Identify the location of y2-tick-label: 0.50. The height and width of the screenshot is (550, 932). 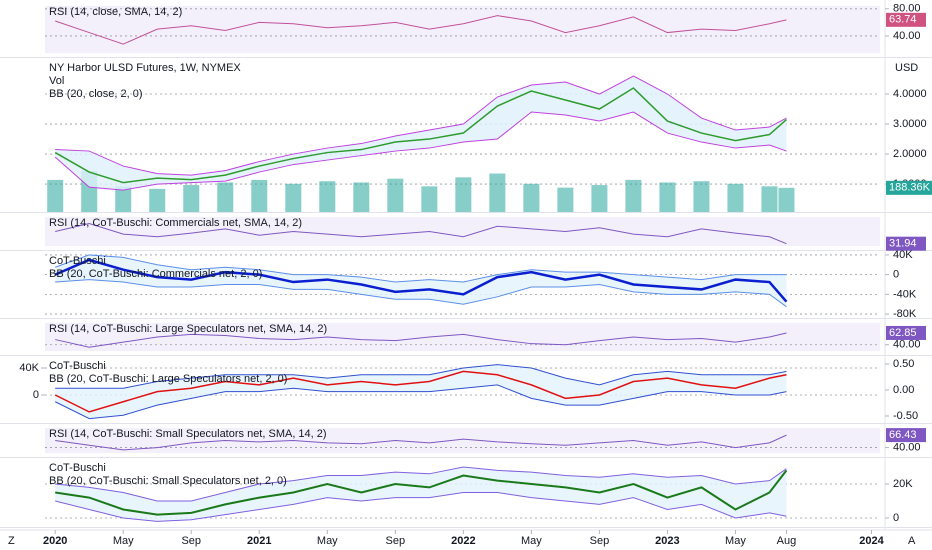
(903, 364).